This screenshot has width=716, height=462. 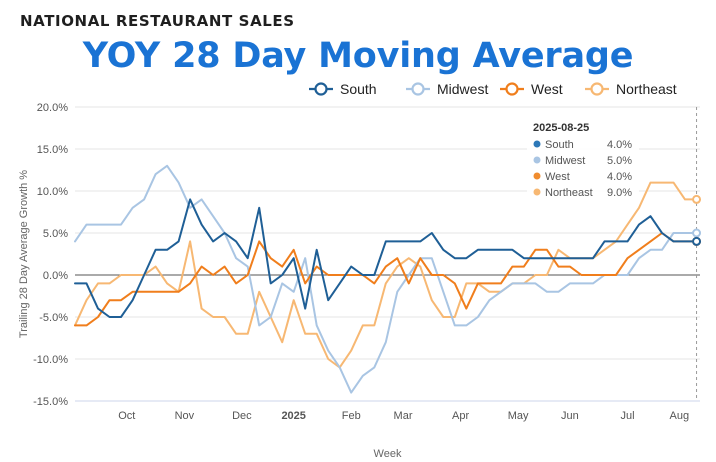 What do you see at coordinates (358, 56) in the screenshot?
I see `chart-title: YOY 28 Day Moving Average` at bounding box center [358, 56].